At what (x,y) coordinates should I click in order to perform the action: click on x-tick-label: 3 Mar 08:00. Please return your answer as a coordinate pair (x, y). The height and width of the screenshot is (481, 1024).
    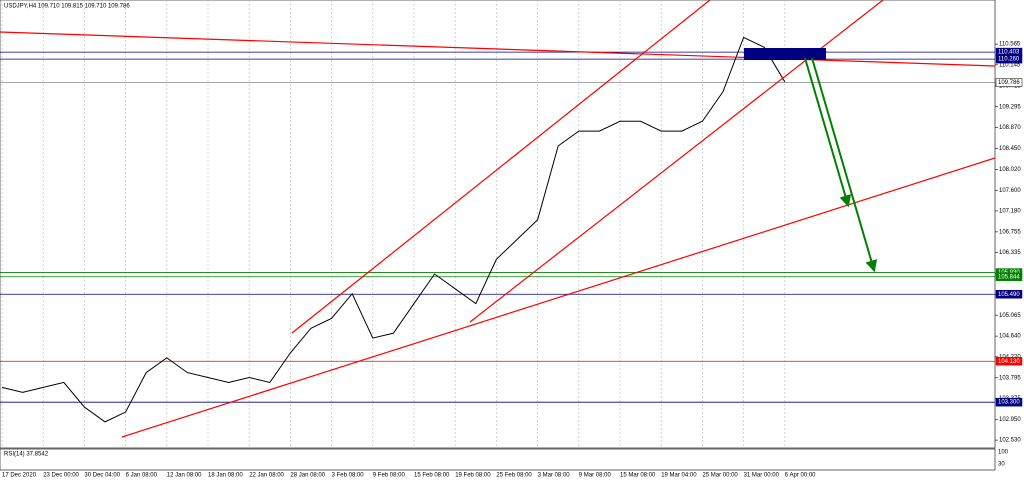
    Looking at the image, I should click on (554, 476).